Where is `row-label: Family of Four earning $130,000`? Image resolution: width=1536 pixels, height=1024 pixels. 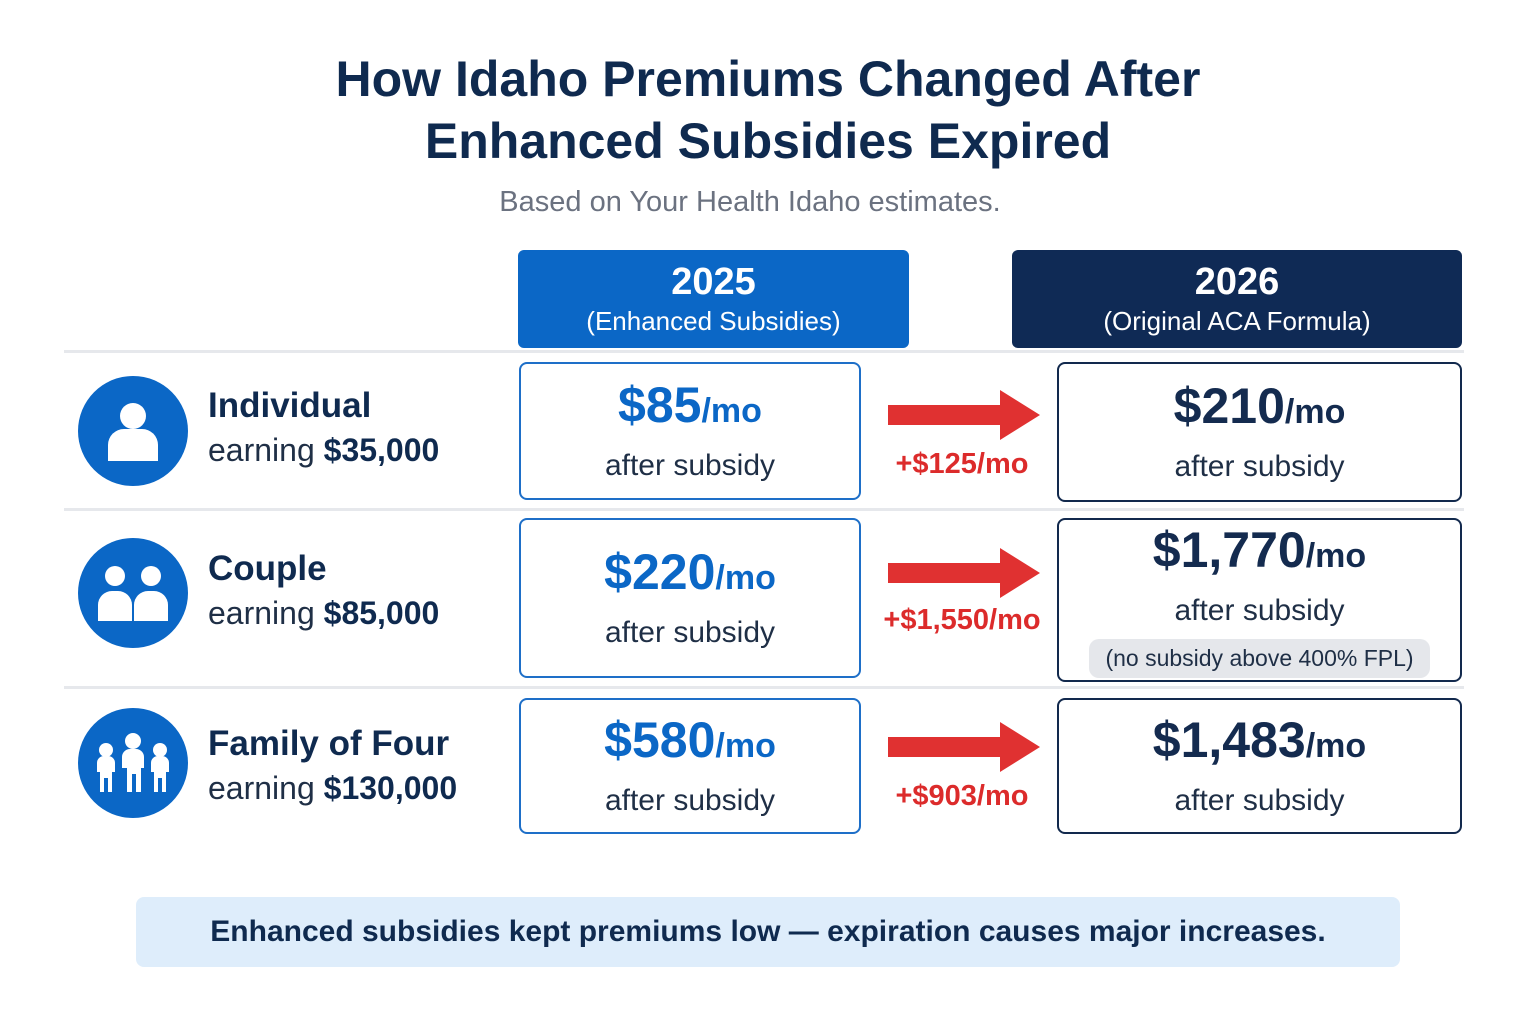
row-label: Family of Four earning $130,000 is located at coordinates (332, 766).